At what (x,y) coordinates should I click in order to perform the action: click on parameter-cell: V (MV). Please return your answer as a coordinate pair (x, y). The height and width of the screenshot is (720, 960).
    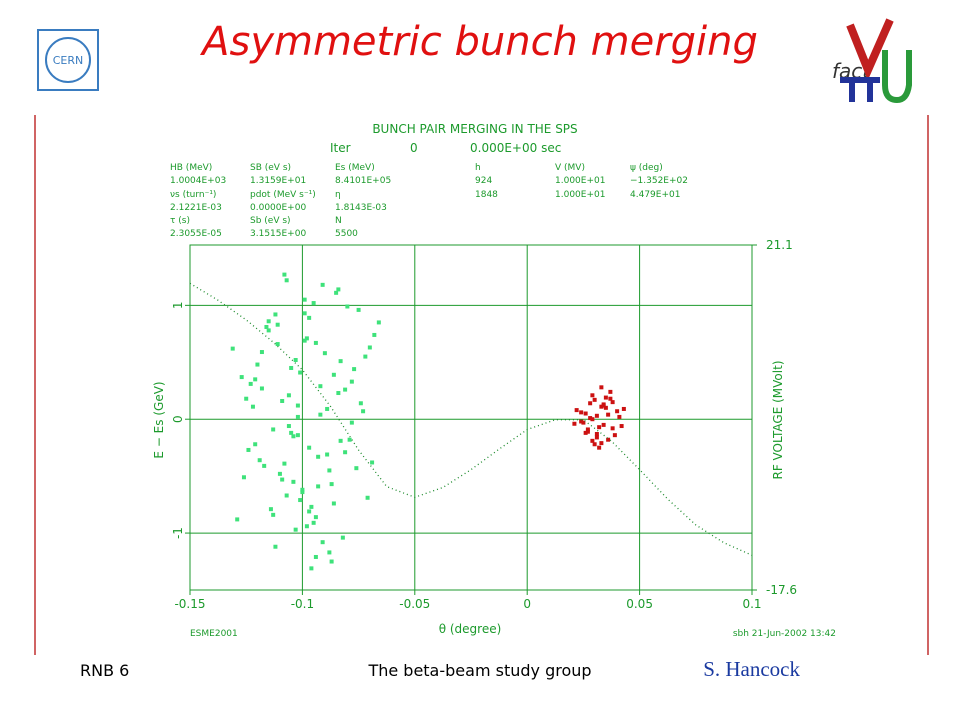
    Looking at the image, I should click on (570, 168).